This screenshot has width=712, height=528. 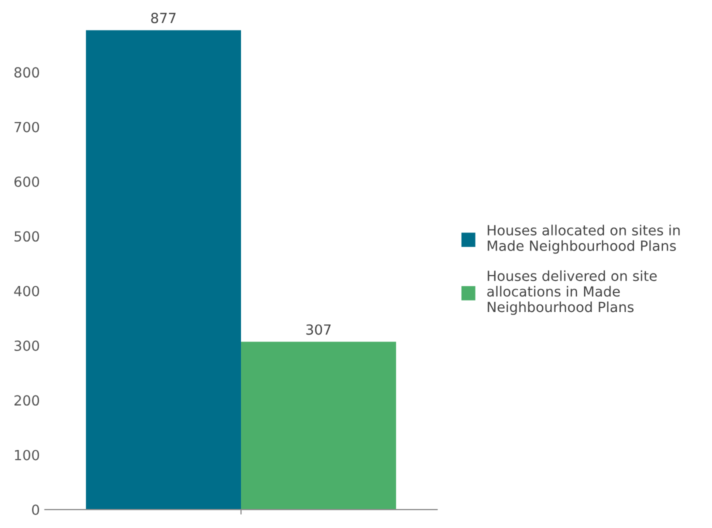 I want to click on y-tick-label: 300, so click(x=27, y=345).